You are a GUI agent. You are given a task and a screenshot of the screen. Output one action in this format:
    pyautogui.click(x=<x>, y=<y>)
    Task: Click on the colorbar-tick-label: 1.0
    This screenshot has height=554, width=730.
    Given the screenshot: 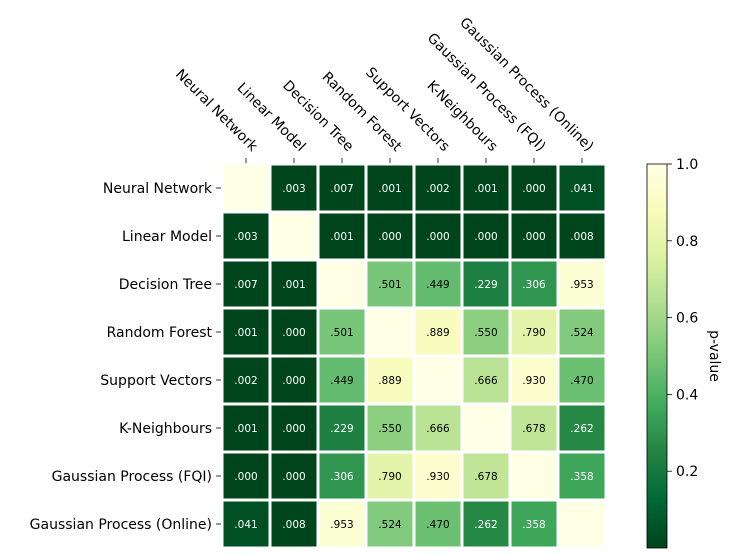 What is the action you would take?
    pyautogui.click(x=687, y=165)
    